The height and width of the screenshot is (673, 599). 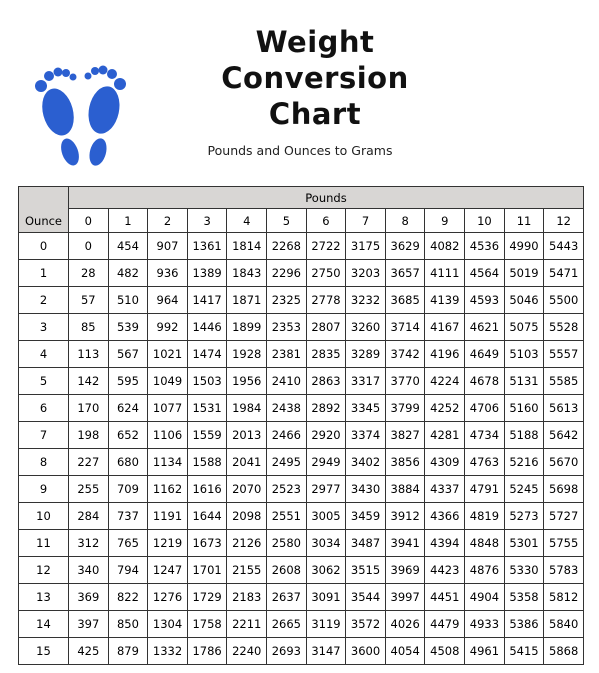 What do you see at coordinates (128, 516) in the screenshot?
I see `cell: 737` at bounding box center [128, 516].